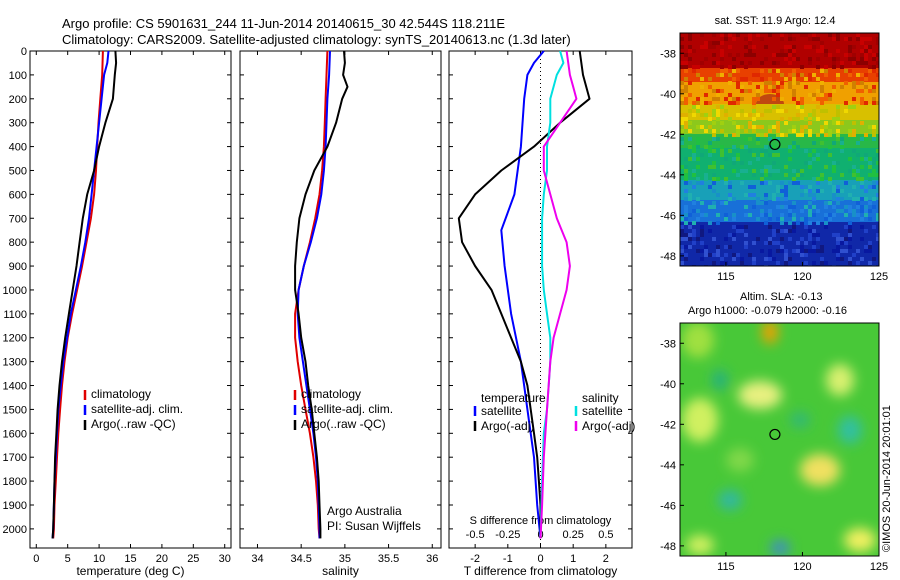  What do you see at coordinates (15, 482) in the screenshot?
I see `depth-tick-label: 1800` at bounding box center [15, 482].